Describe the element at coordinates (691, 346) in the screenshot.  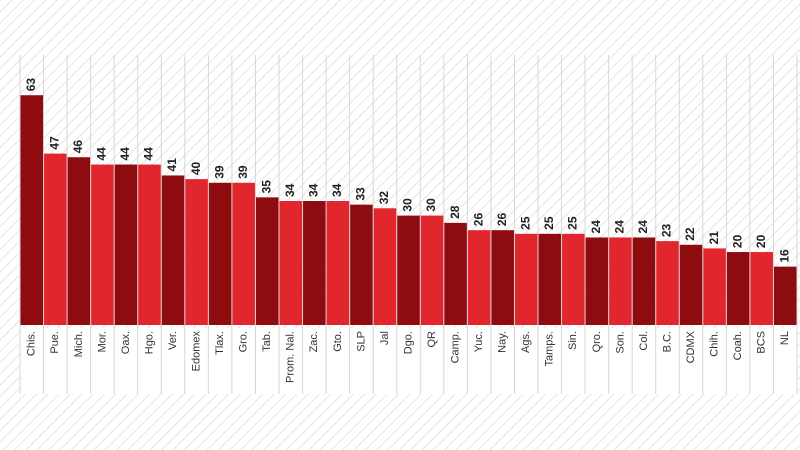
I see `x-tick-label: CDMX` at that location.